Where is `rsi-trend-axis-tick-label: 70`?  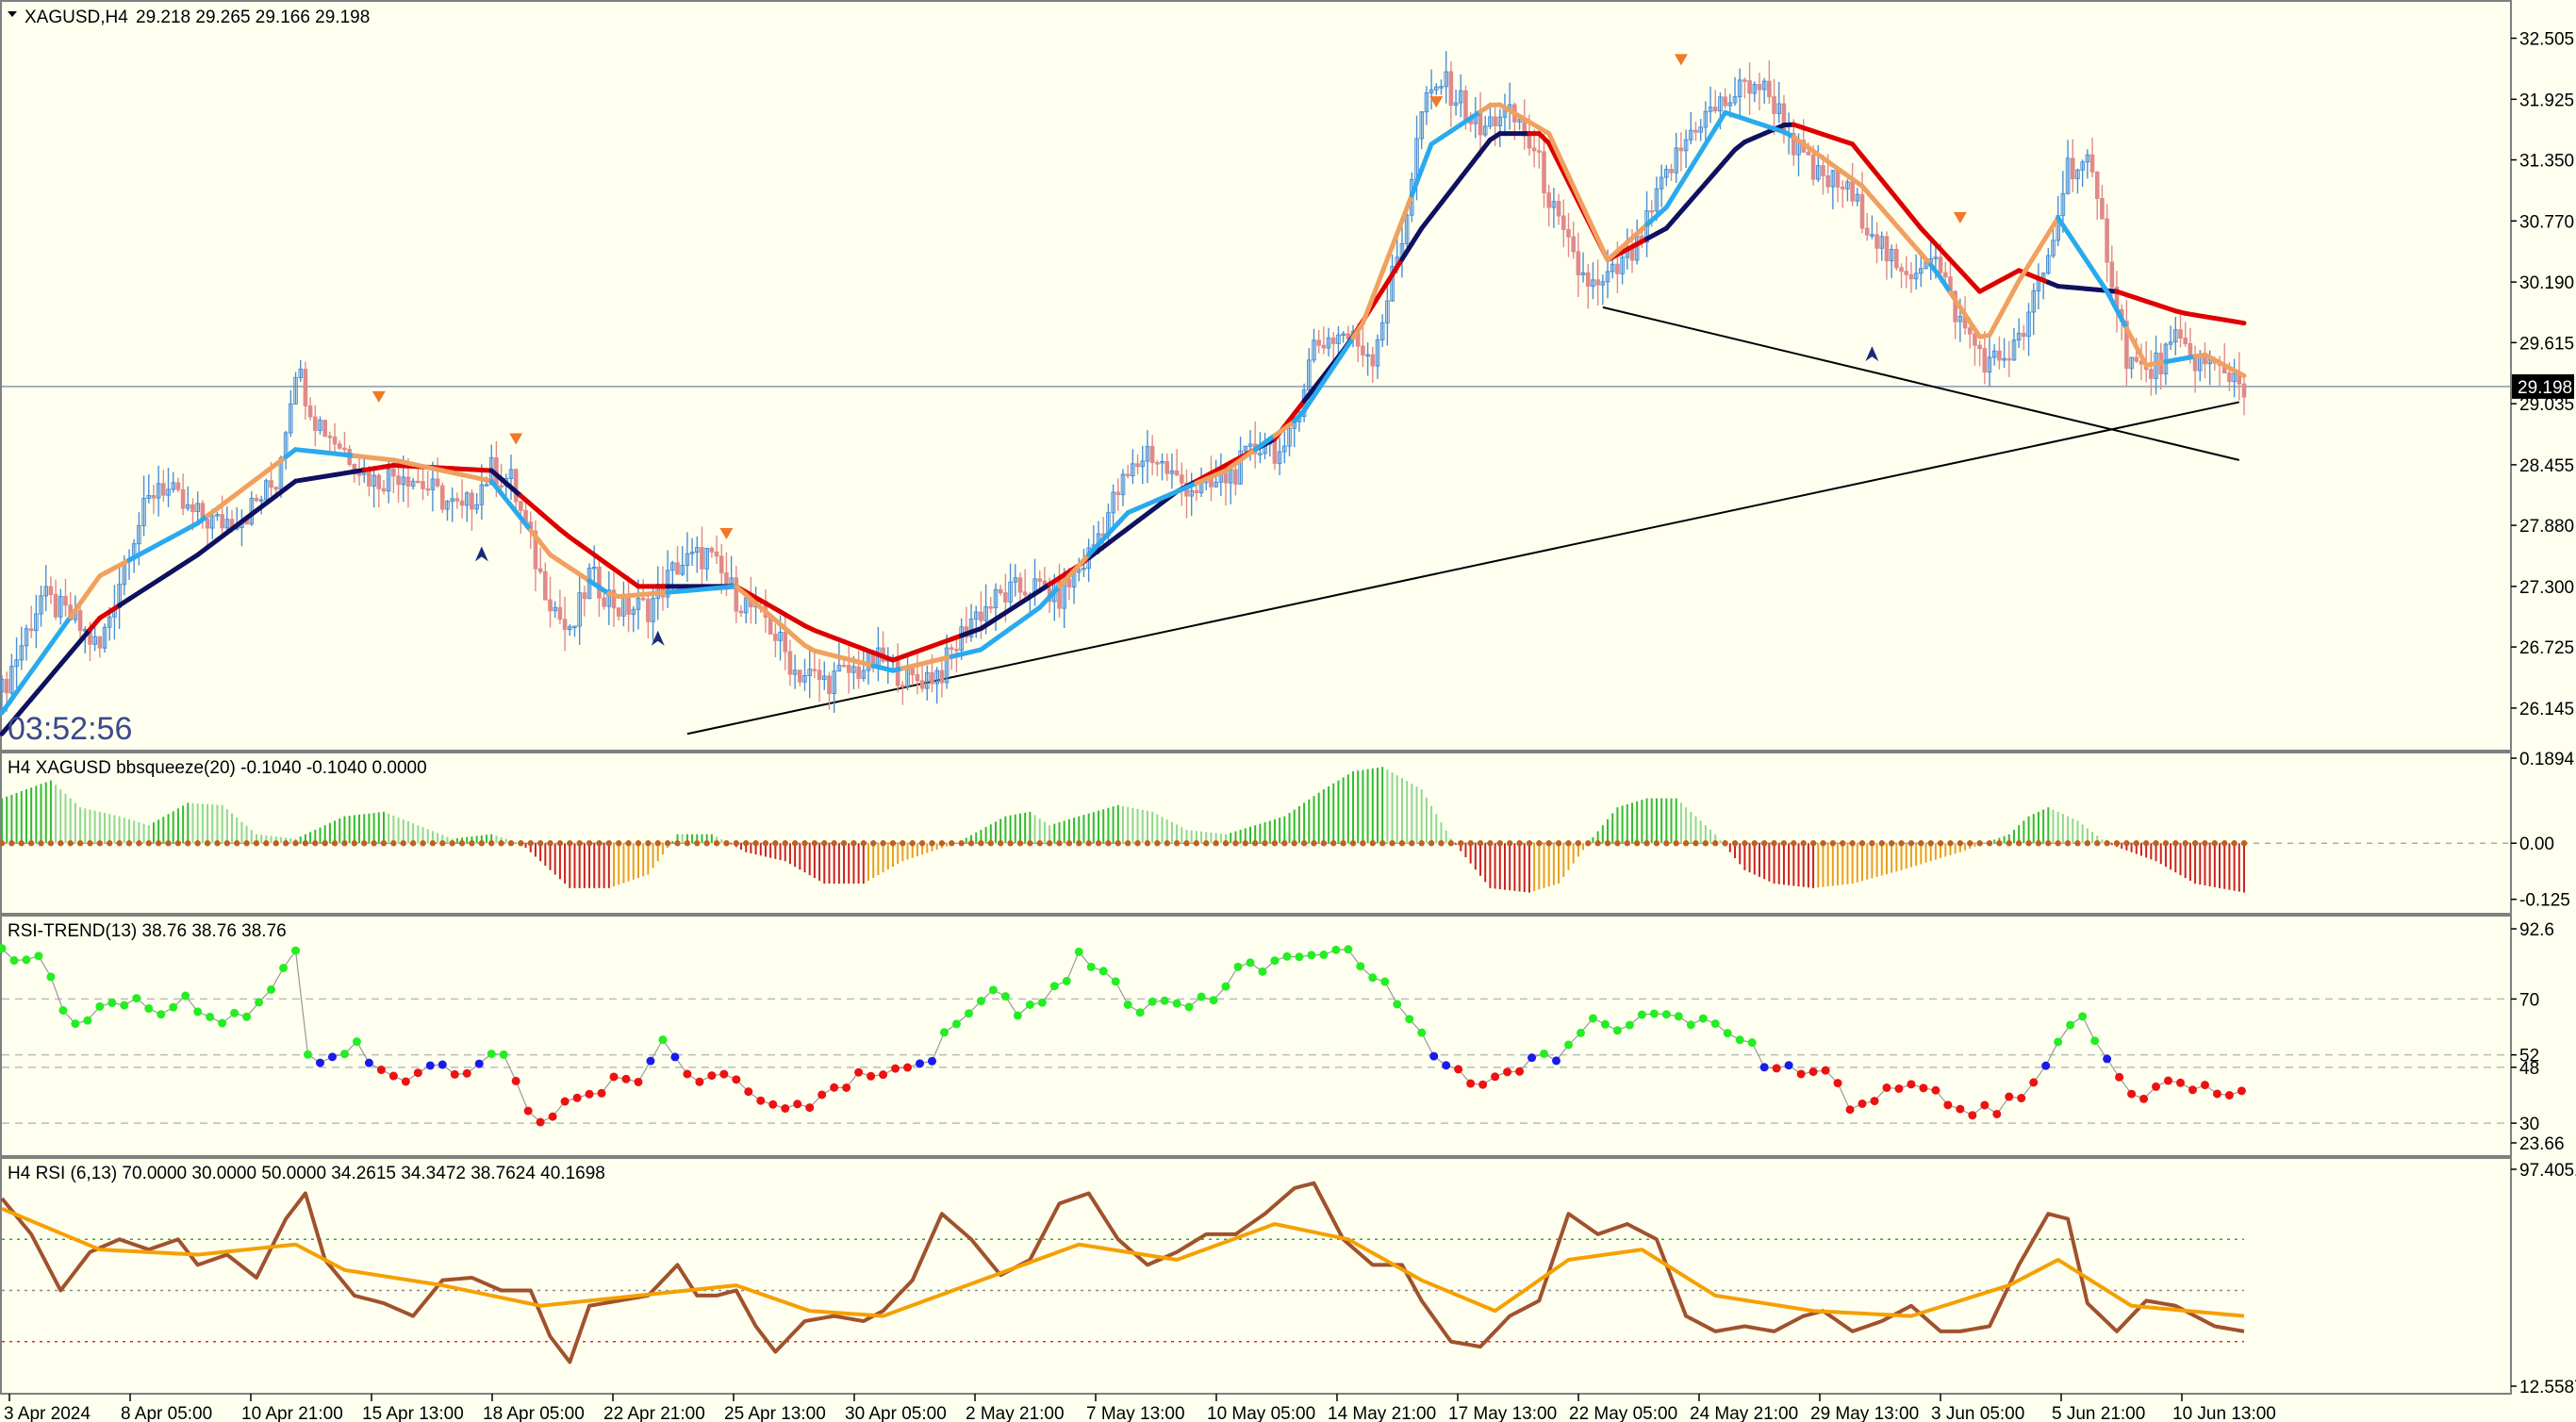
rsi-trend-axis-tick-label: 70 is located at coordinates (2529, 1000).